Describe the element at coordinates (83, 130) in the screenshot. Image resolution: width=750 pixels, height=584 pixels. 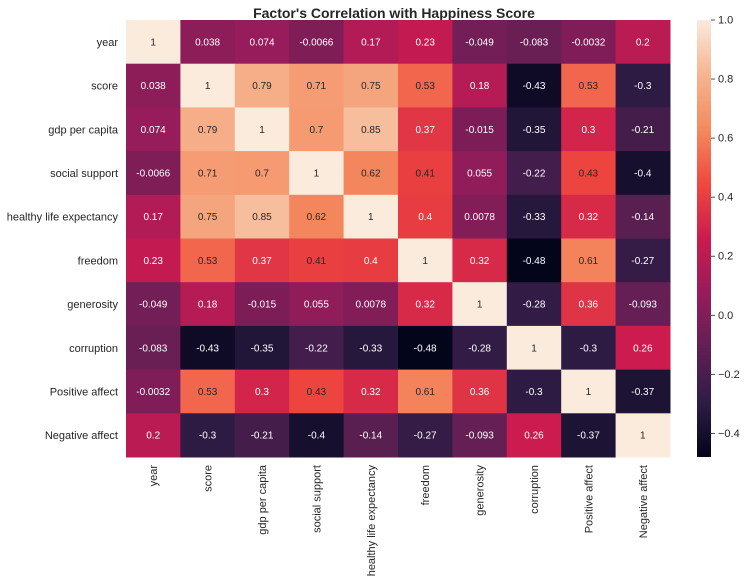
I see `row-label: gdp per capita` at that location.